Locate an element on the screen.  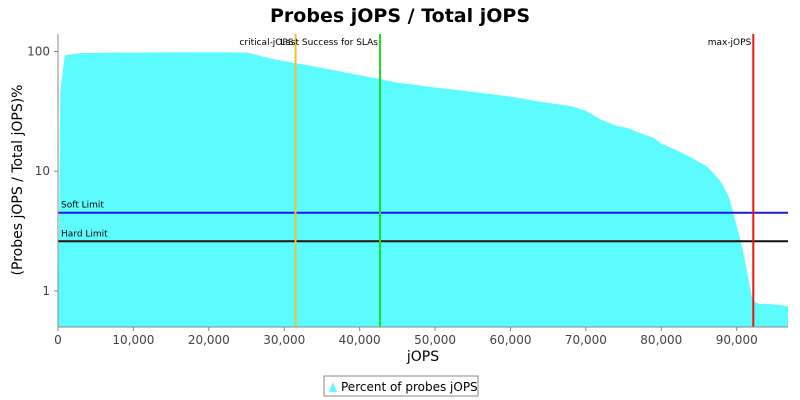
legend-box is located at coordinates (401, 386).